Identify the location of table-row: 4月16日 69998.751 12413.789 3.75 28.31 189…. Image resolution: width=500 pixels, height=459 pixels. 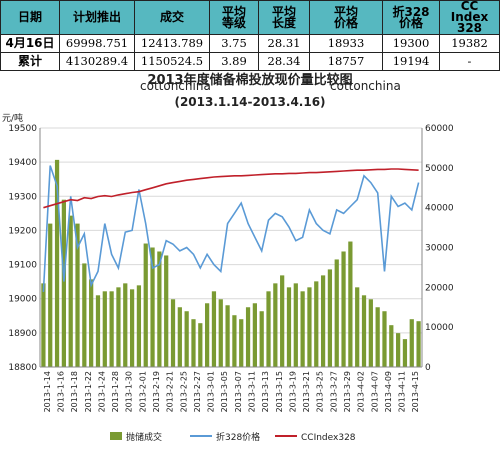
(250, 43).